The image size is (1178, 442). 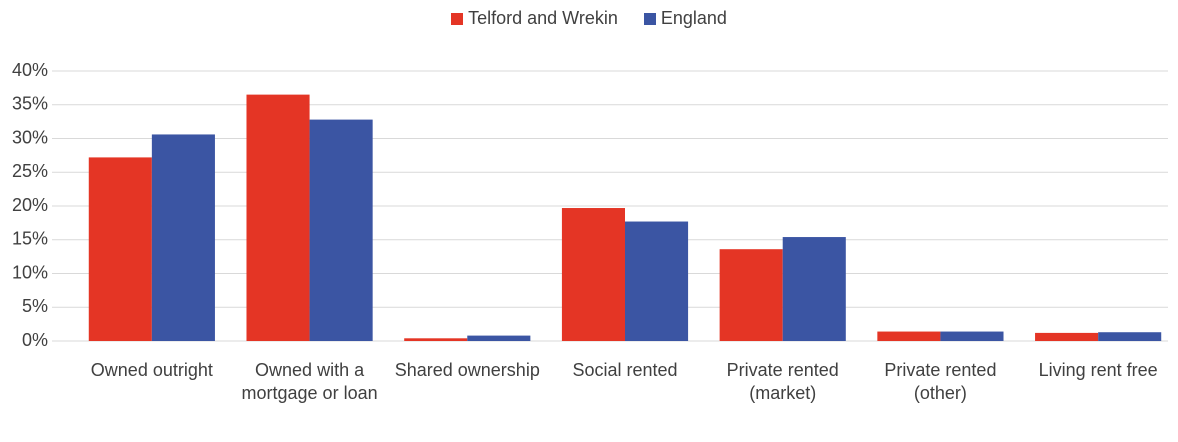 I want to click on x-tick-label: Shared ownership, so click(x=467, y=370).